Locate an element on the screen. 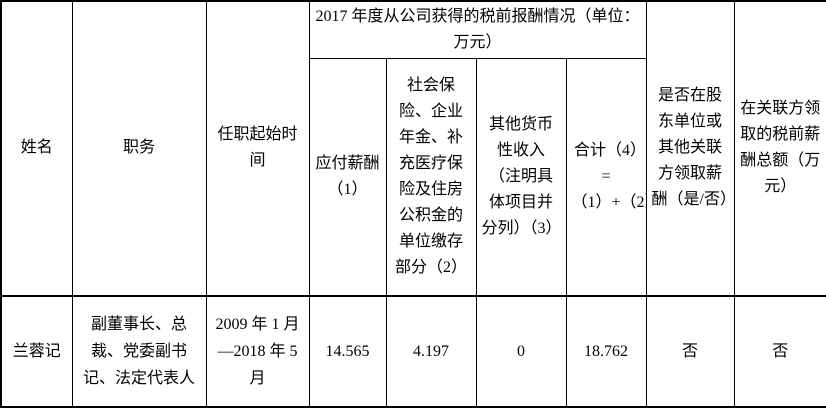 The image size is (826, 408). col-header-tenure-start: 任职起始时间 is located at coordinates (257, 148).